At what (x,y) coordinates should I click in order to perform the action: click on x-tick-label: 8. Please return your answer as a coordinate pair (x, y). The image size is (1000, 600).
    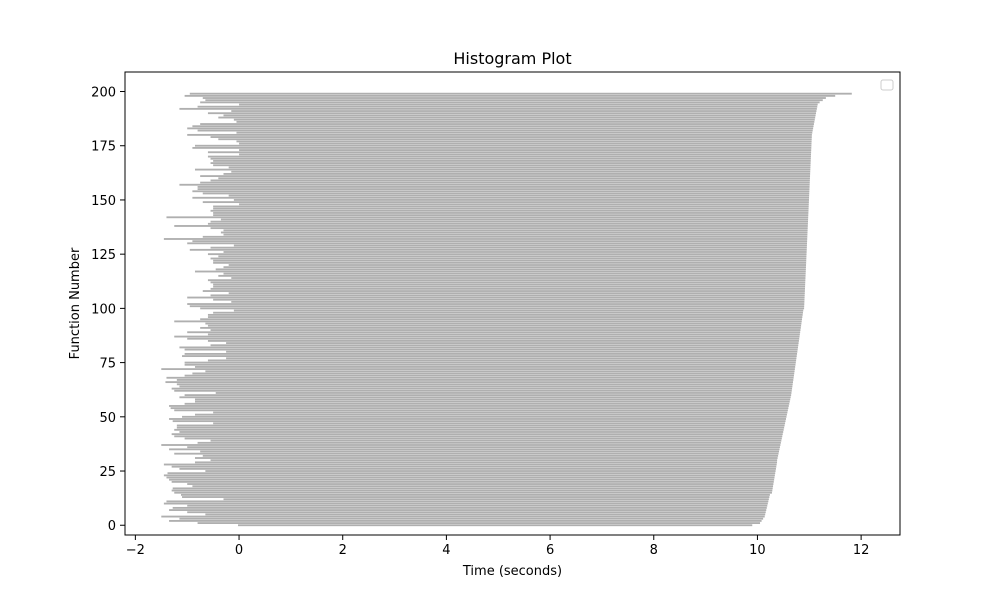
    Looking at the image, I should click on (654, 550).